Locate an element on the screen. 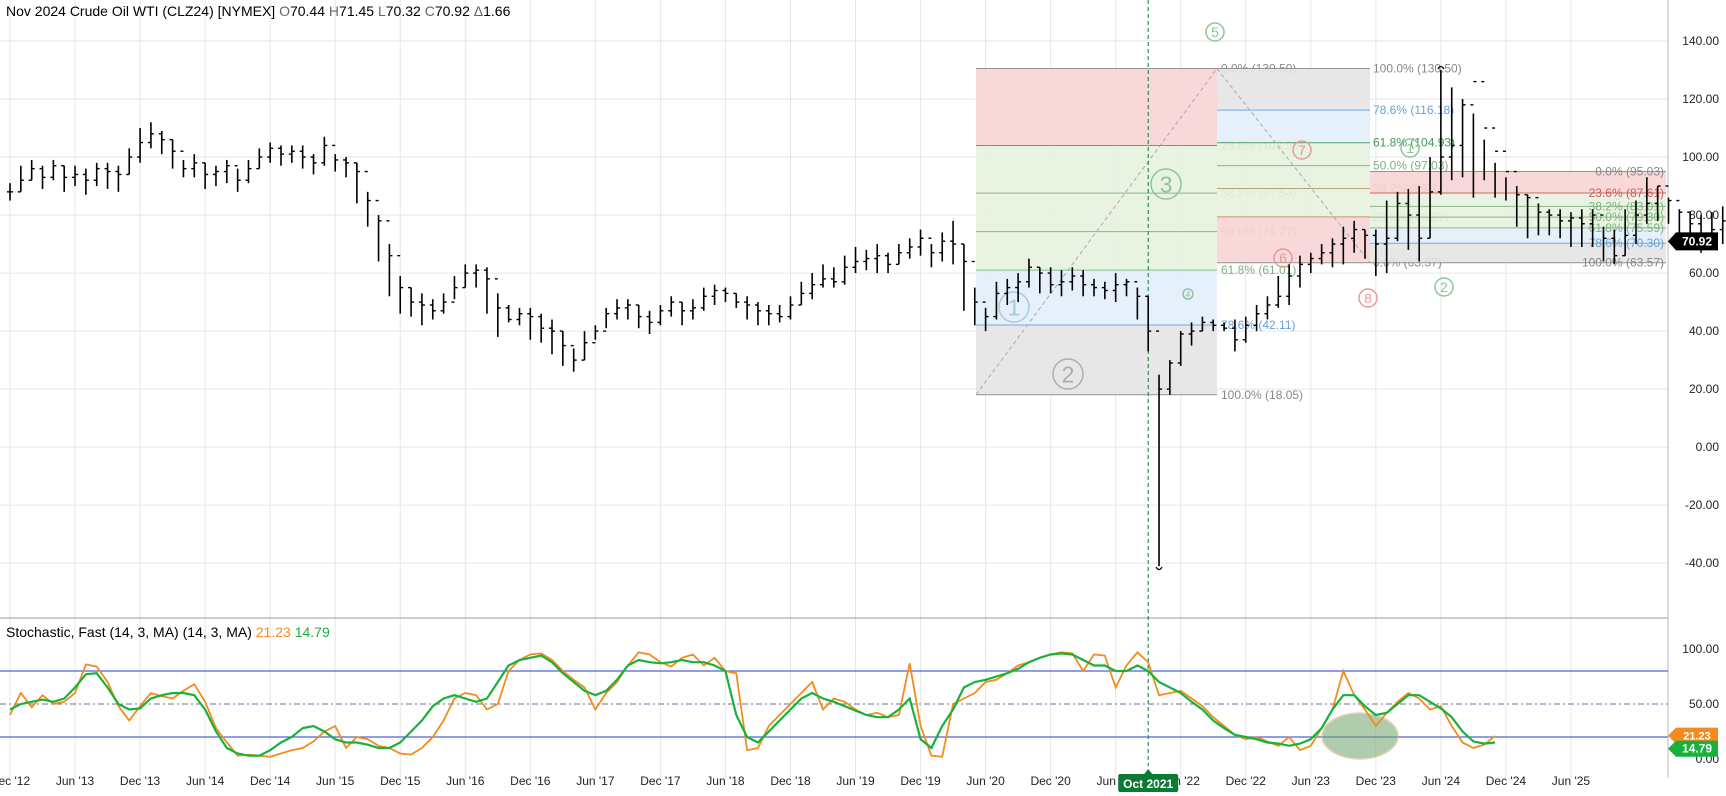 The image size is (1726, 796). wave-label: 6 is located at coordinates (1283, 258).